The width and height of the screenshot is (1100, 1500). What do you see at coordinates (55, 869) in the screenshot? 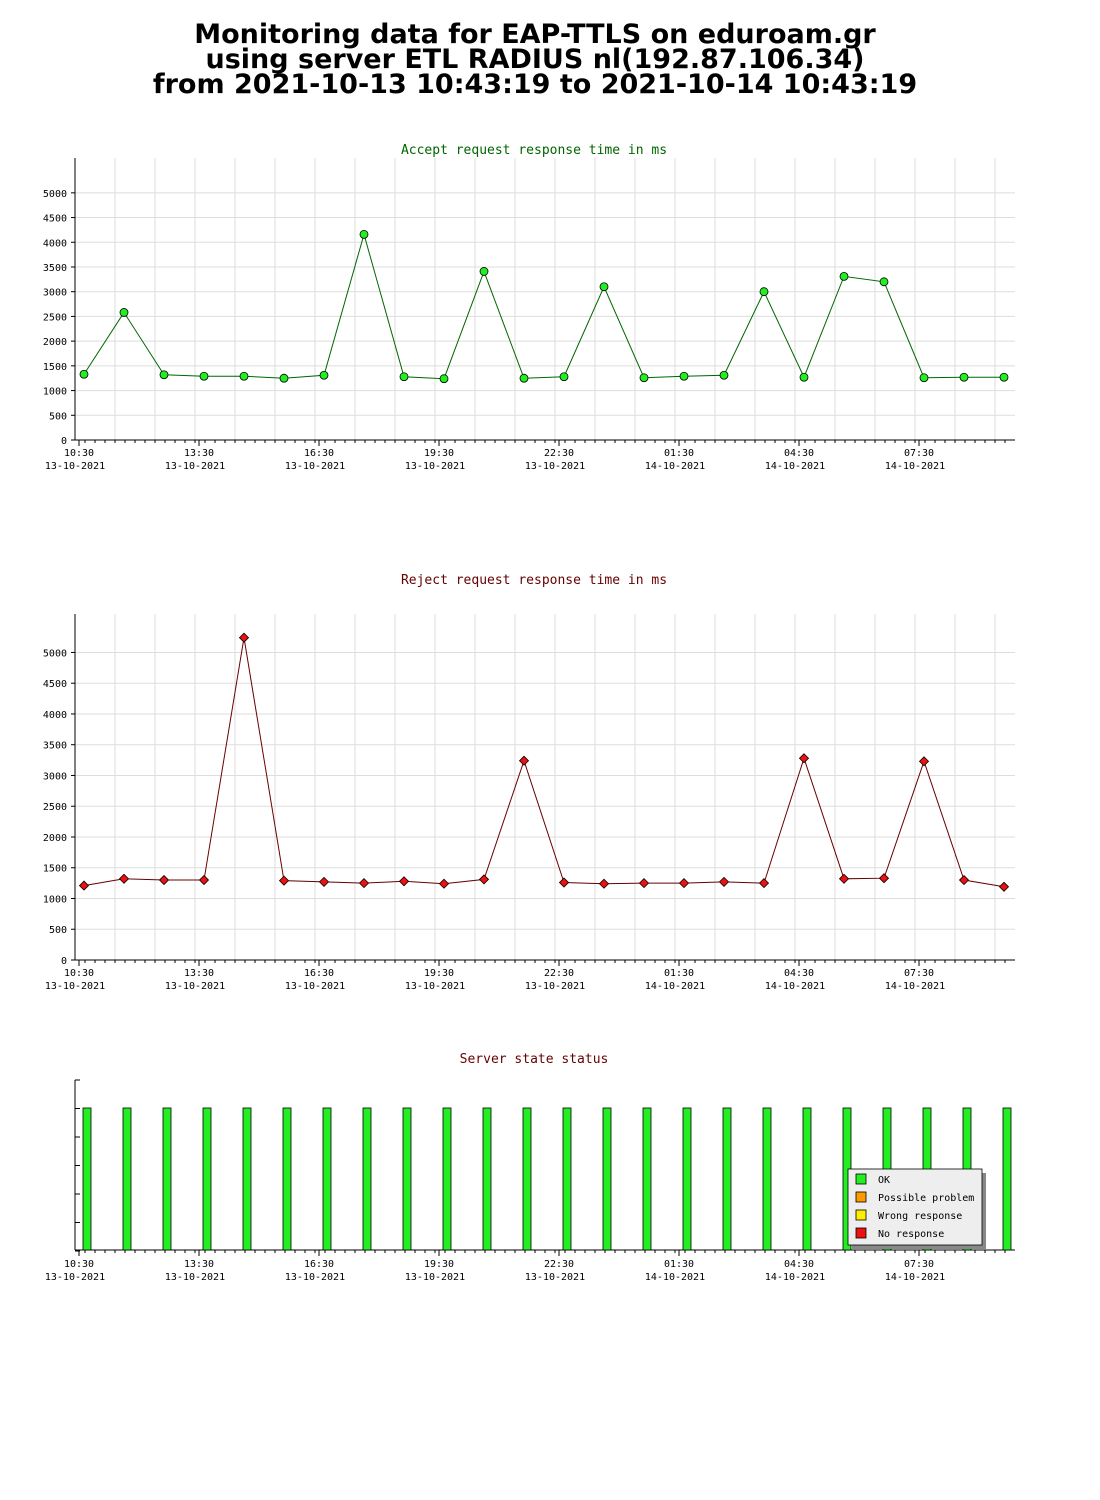
I see `y-tick-label: 1500` at bounding box center [55, 869].